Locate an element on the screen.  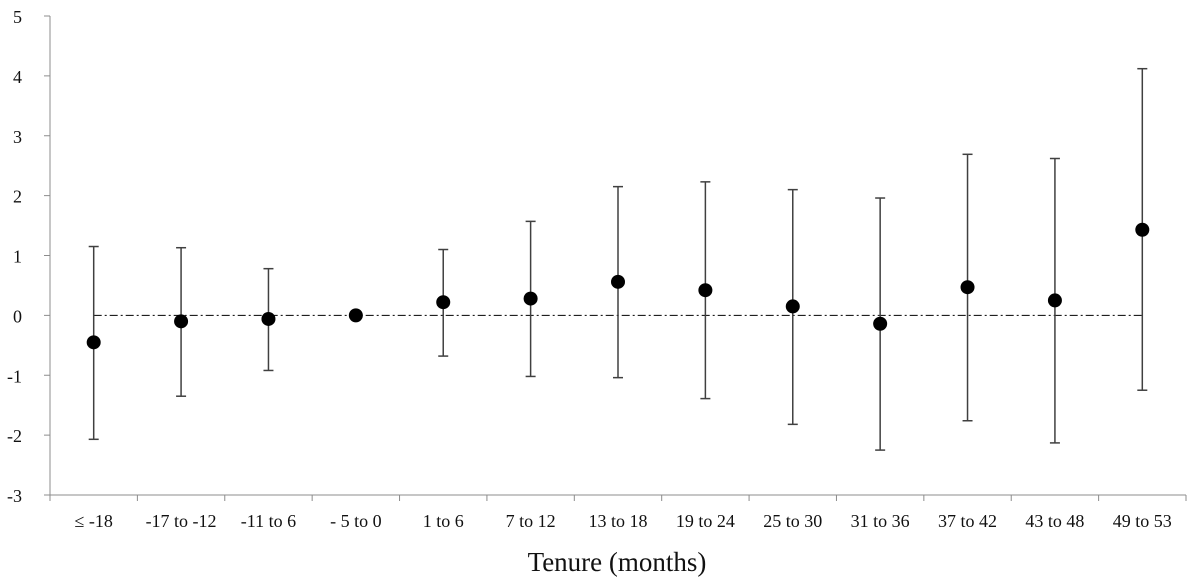
x-tick-label: - 5 to 0 is located at coordinates (356, 521).